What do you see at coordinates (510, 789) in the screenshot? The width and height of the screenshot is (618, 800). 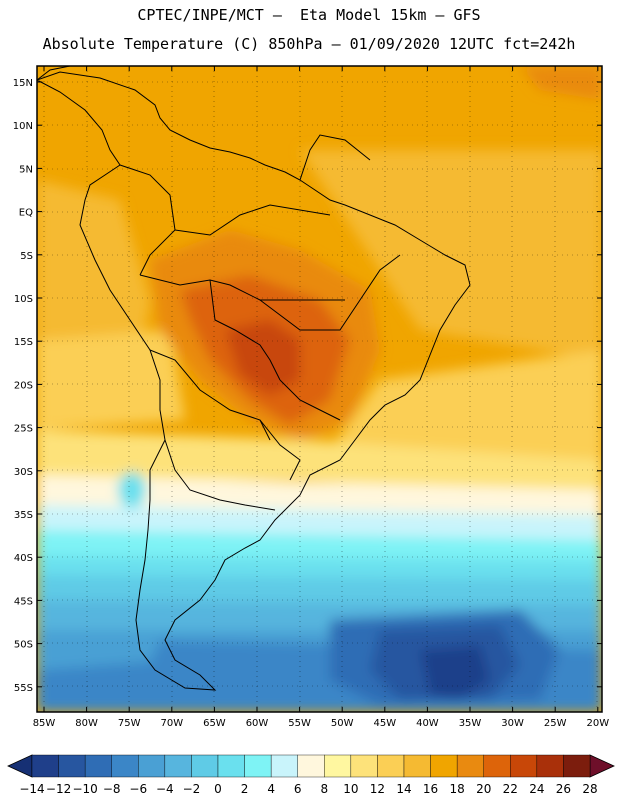 I see `colorbar-label: 22` at bounding box center [510, 789].